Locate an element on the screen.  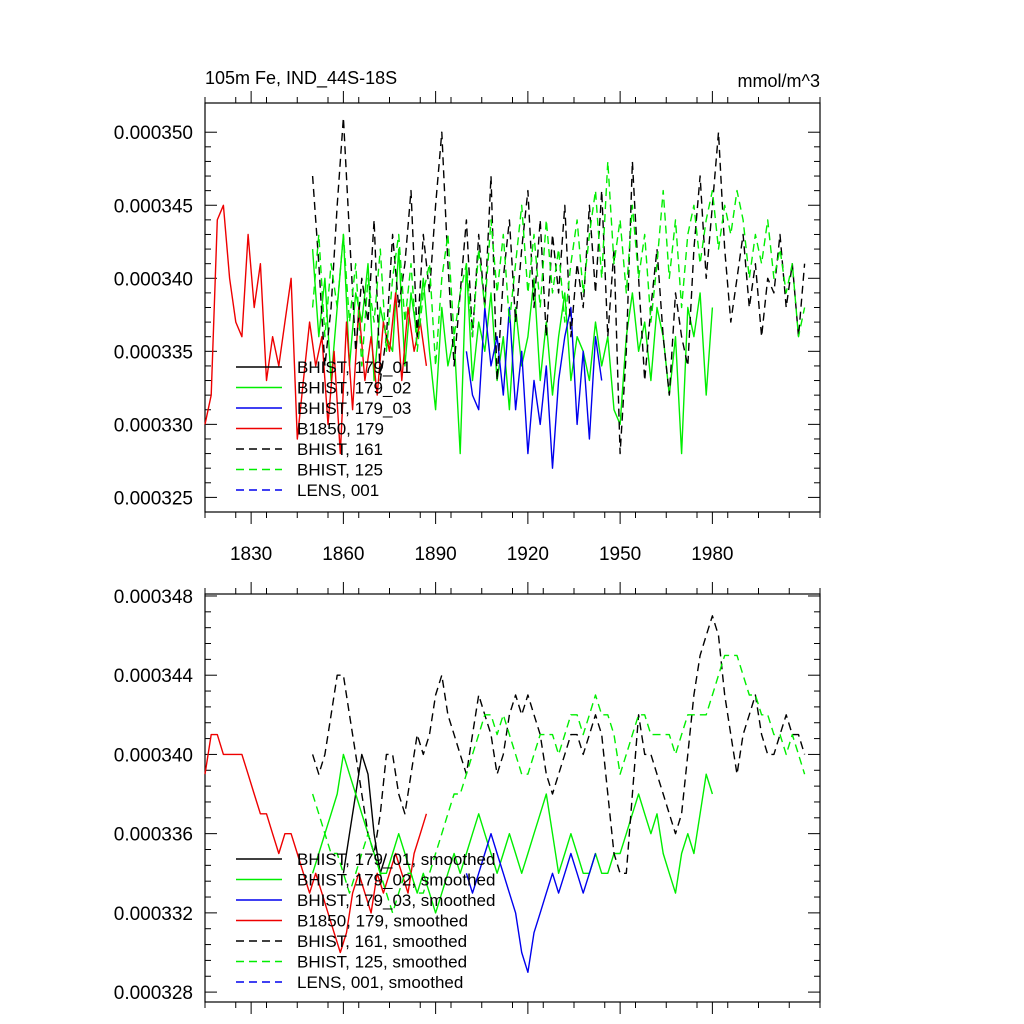
series-line-bhist-179-01-smoothed is located at coordinates (365, 813).